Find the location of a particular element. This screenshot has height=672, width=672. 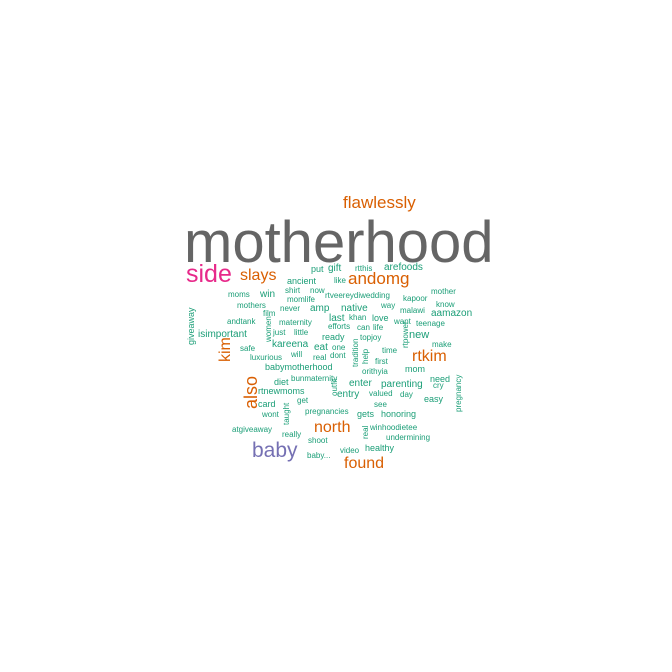

cloud-word: teenage is located at coordinates (430, 323).